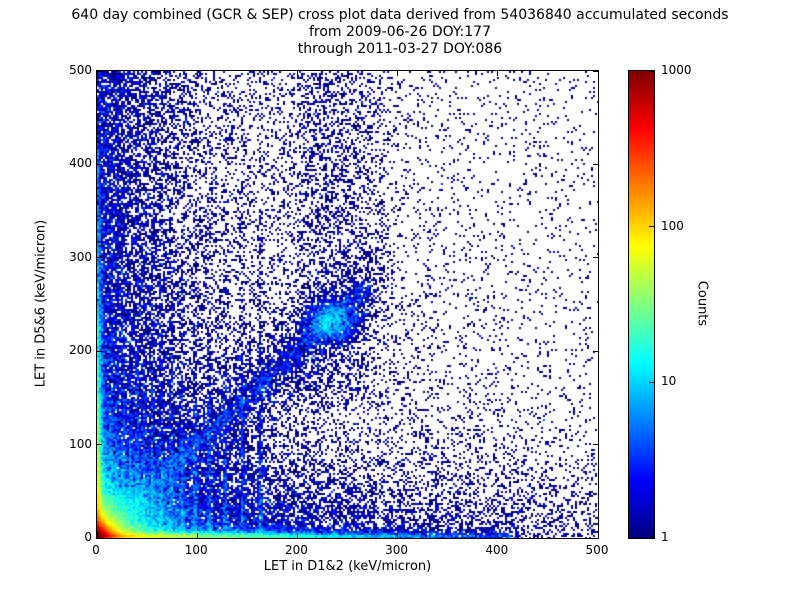 This screenshot has width=800, height=600. I want to click on x-tick-label: 0, so click(96, 550).